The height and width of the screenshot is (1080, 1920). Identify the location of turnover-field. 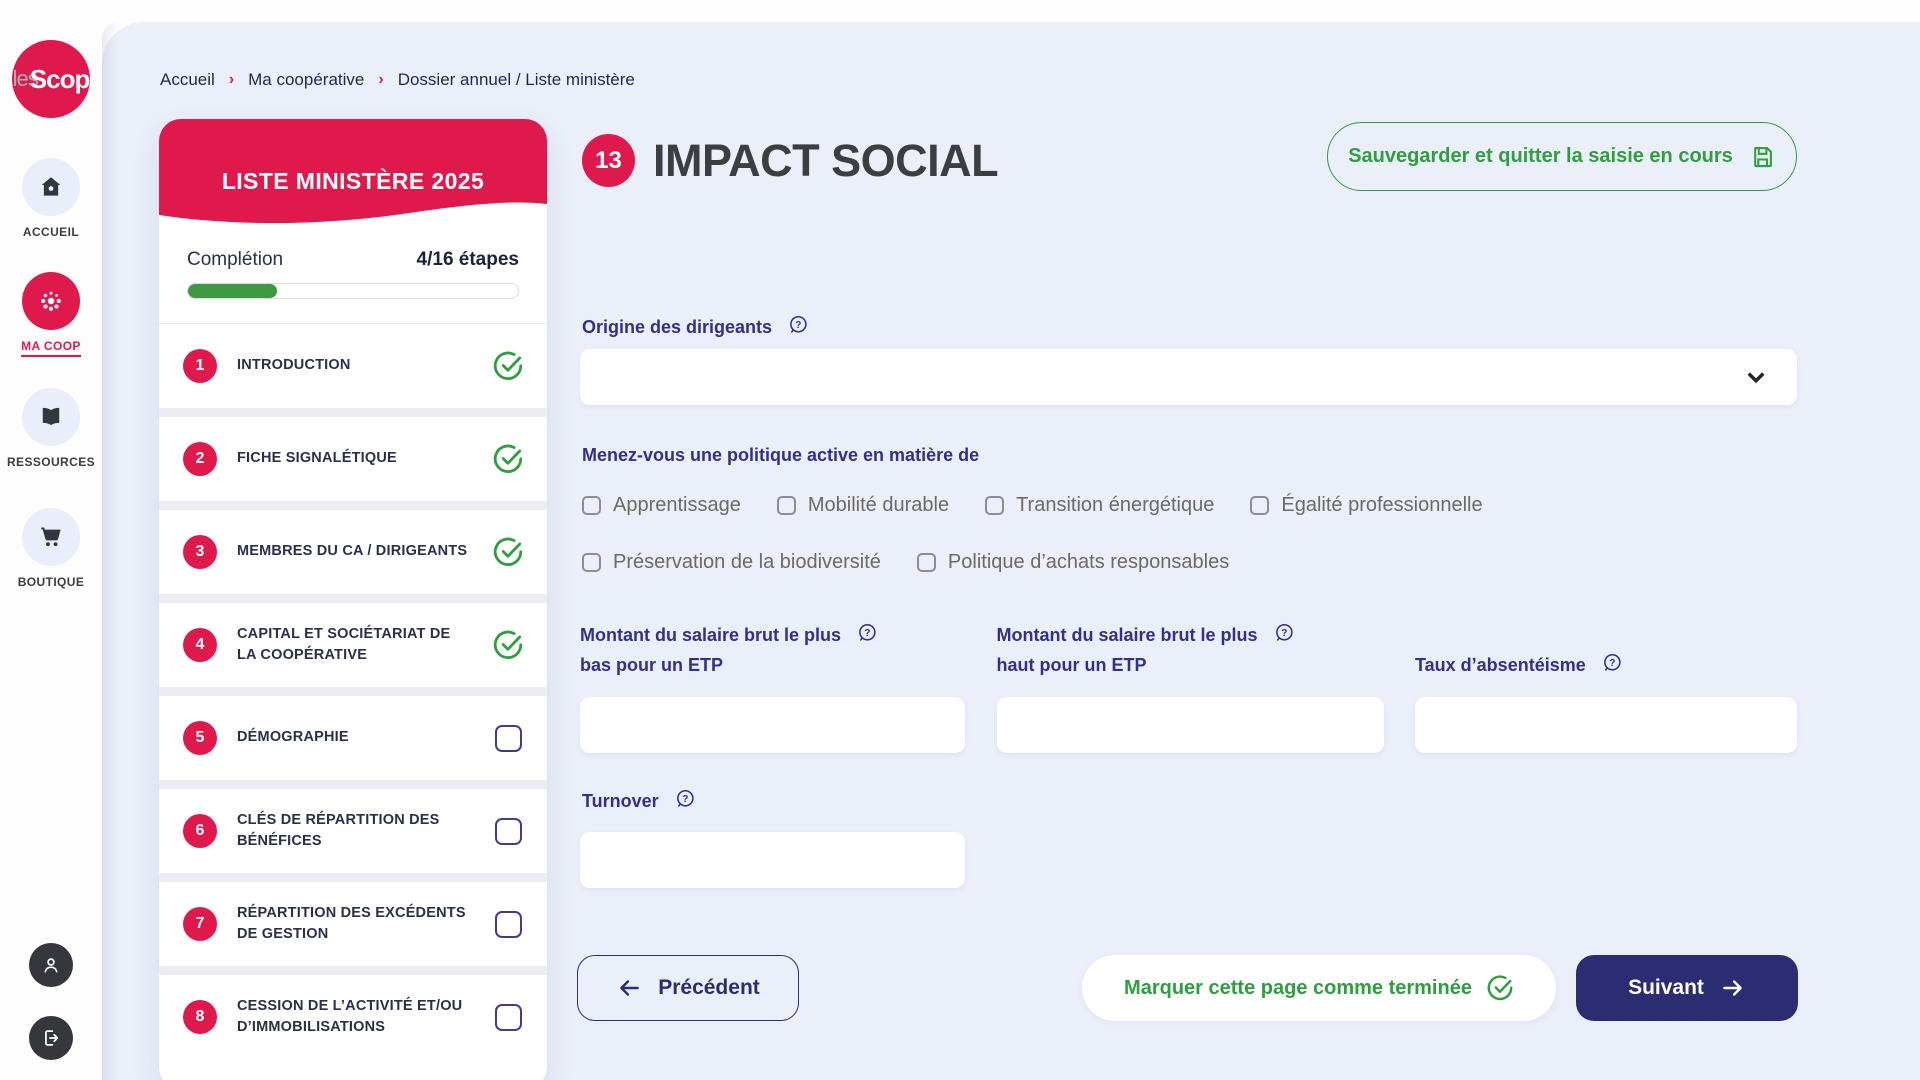
(772, 860).